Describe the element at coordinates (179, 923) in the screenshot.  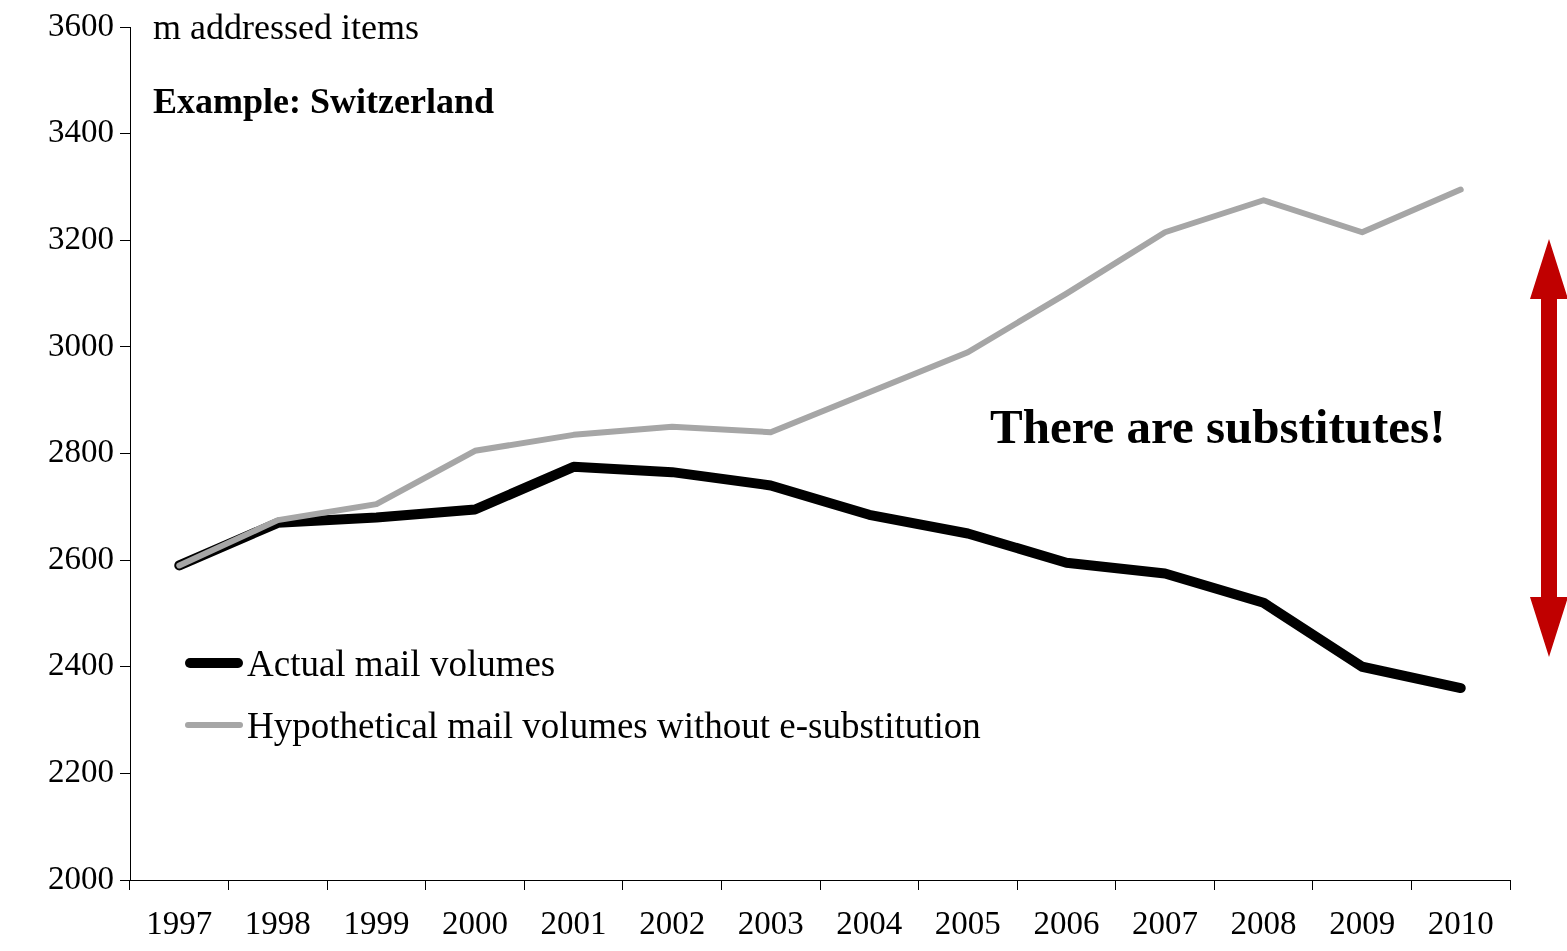
I see `x-tick-label: 1997` at that location.